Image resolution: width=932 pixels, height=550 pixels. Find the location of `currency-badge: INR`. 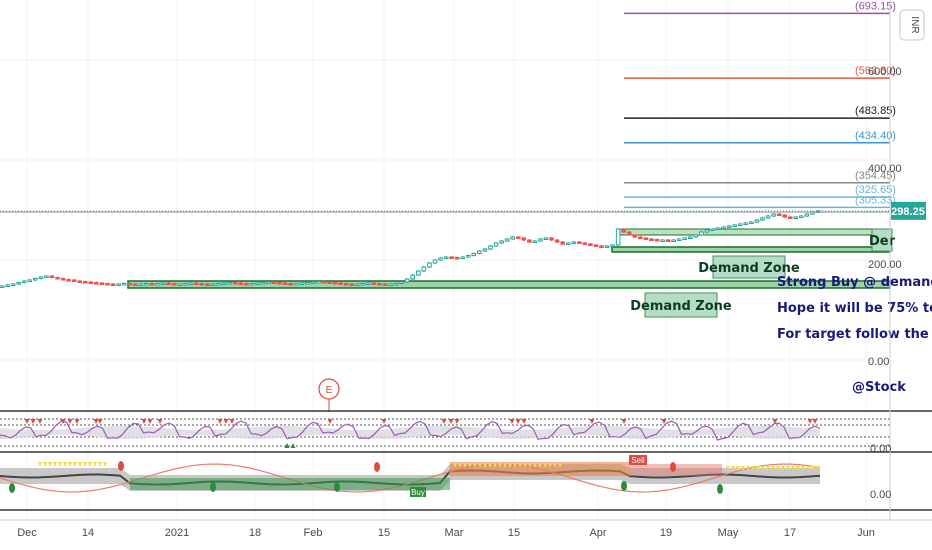

currency-badge: INR is located at coordinates (912, 25).